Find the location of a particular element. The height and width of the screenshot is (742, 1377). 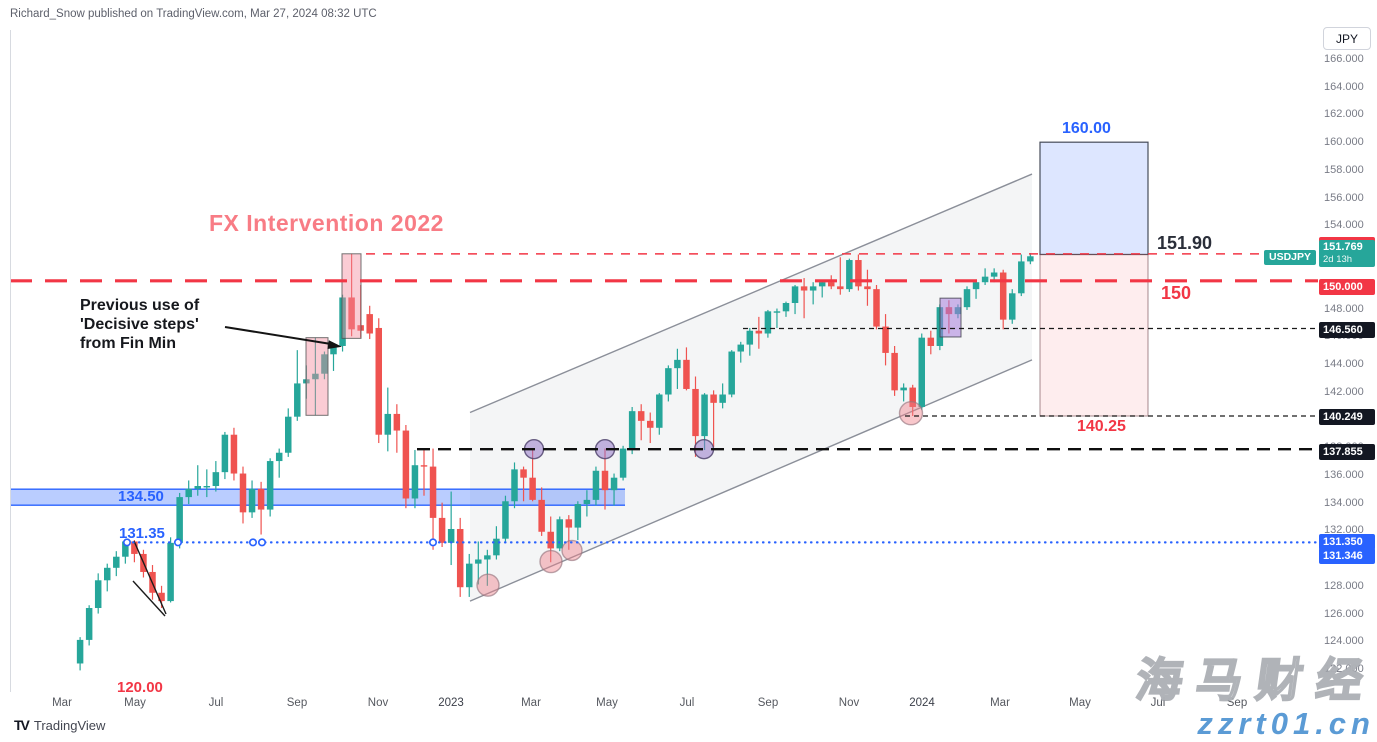

price-level-chip: 137.855 is located at coordinates (1347, 452).